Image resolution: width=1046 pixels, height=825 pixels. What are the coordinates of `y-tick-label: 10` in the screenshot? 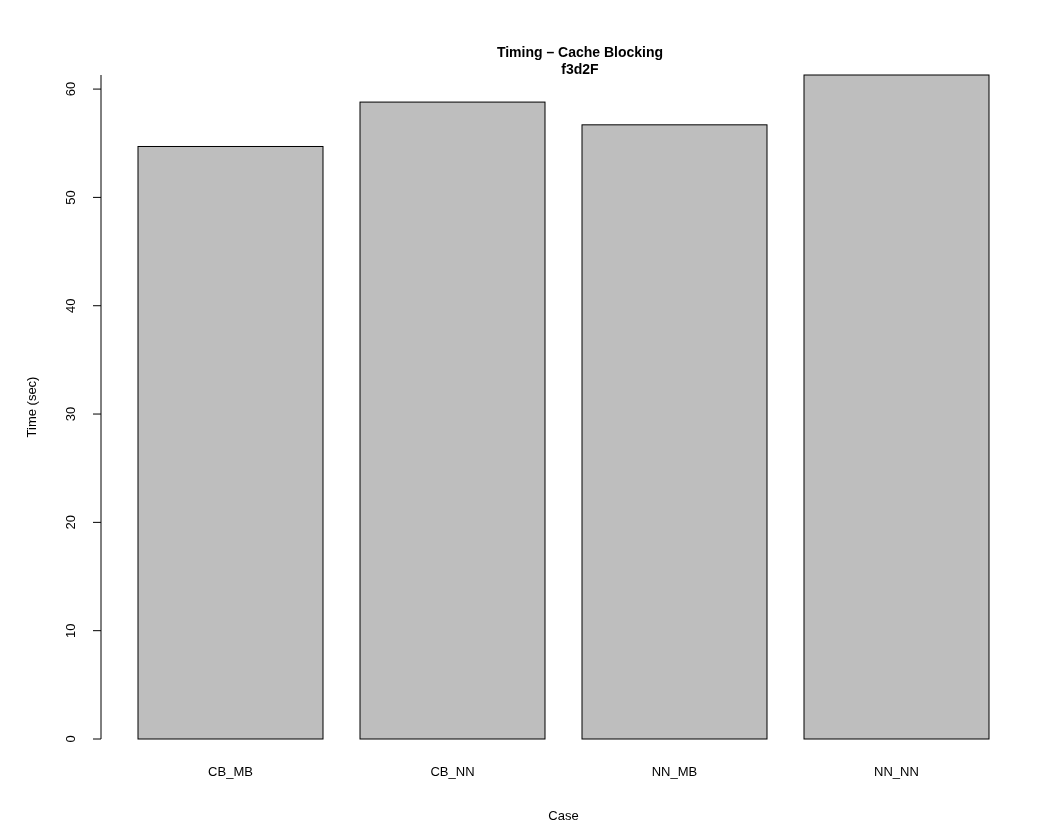 It's located at (70, 630).